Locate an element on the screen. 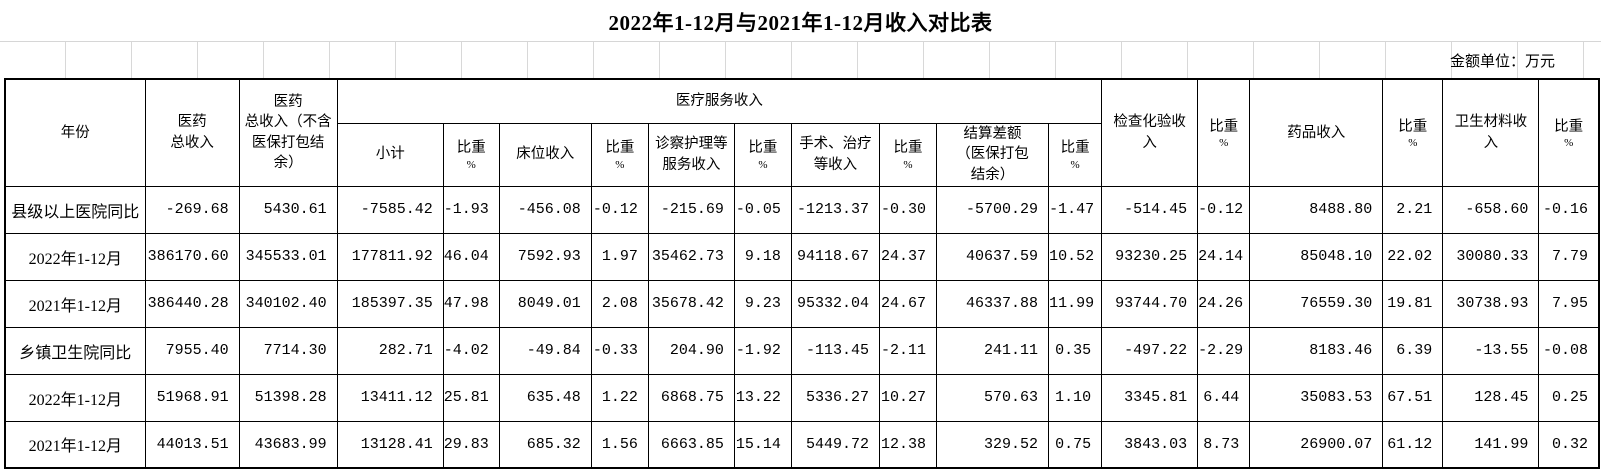 This screenshot has height=474, width=1601. value-cell: 95332.04 is located at coordinates (835, 303).